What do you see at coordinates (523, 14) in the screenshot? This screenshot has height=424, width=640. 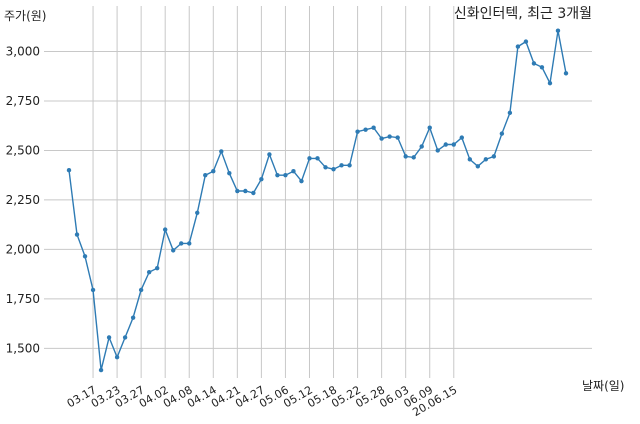 I see `chart-title: 신화인터텍, 최근 3개월` at bounding box center [523, 14].